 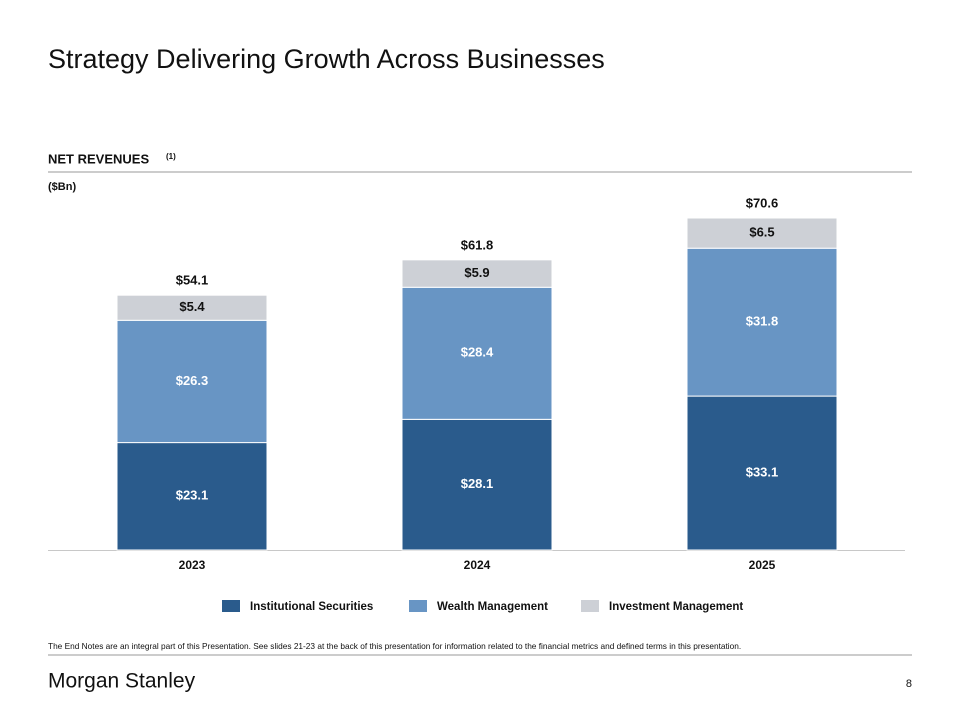 I want to click on segment-label: $5.9, so click(x=476, y=272).